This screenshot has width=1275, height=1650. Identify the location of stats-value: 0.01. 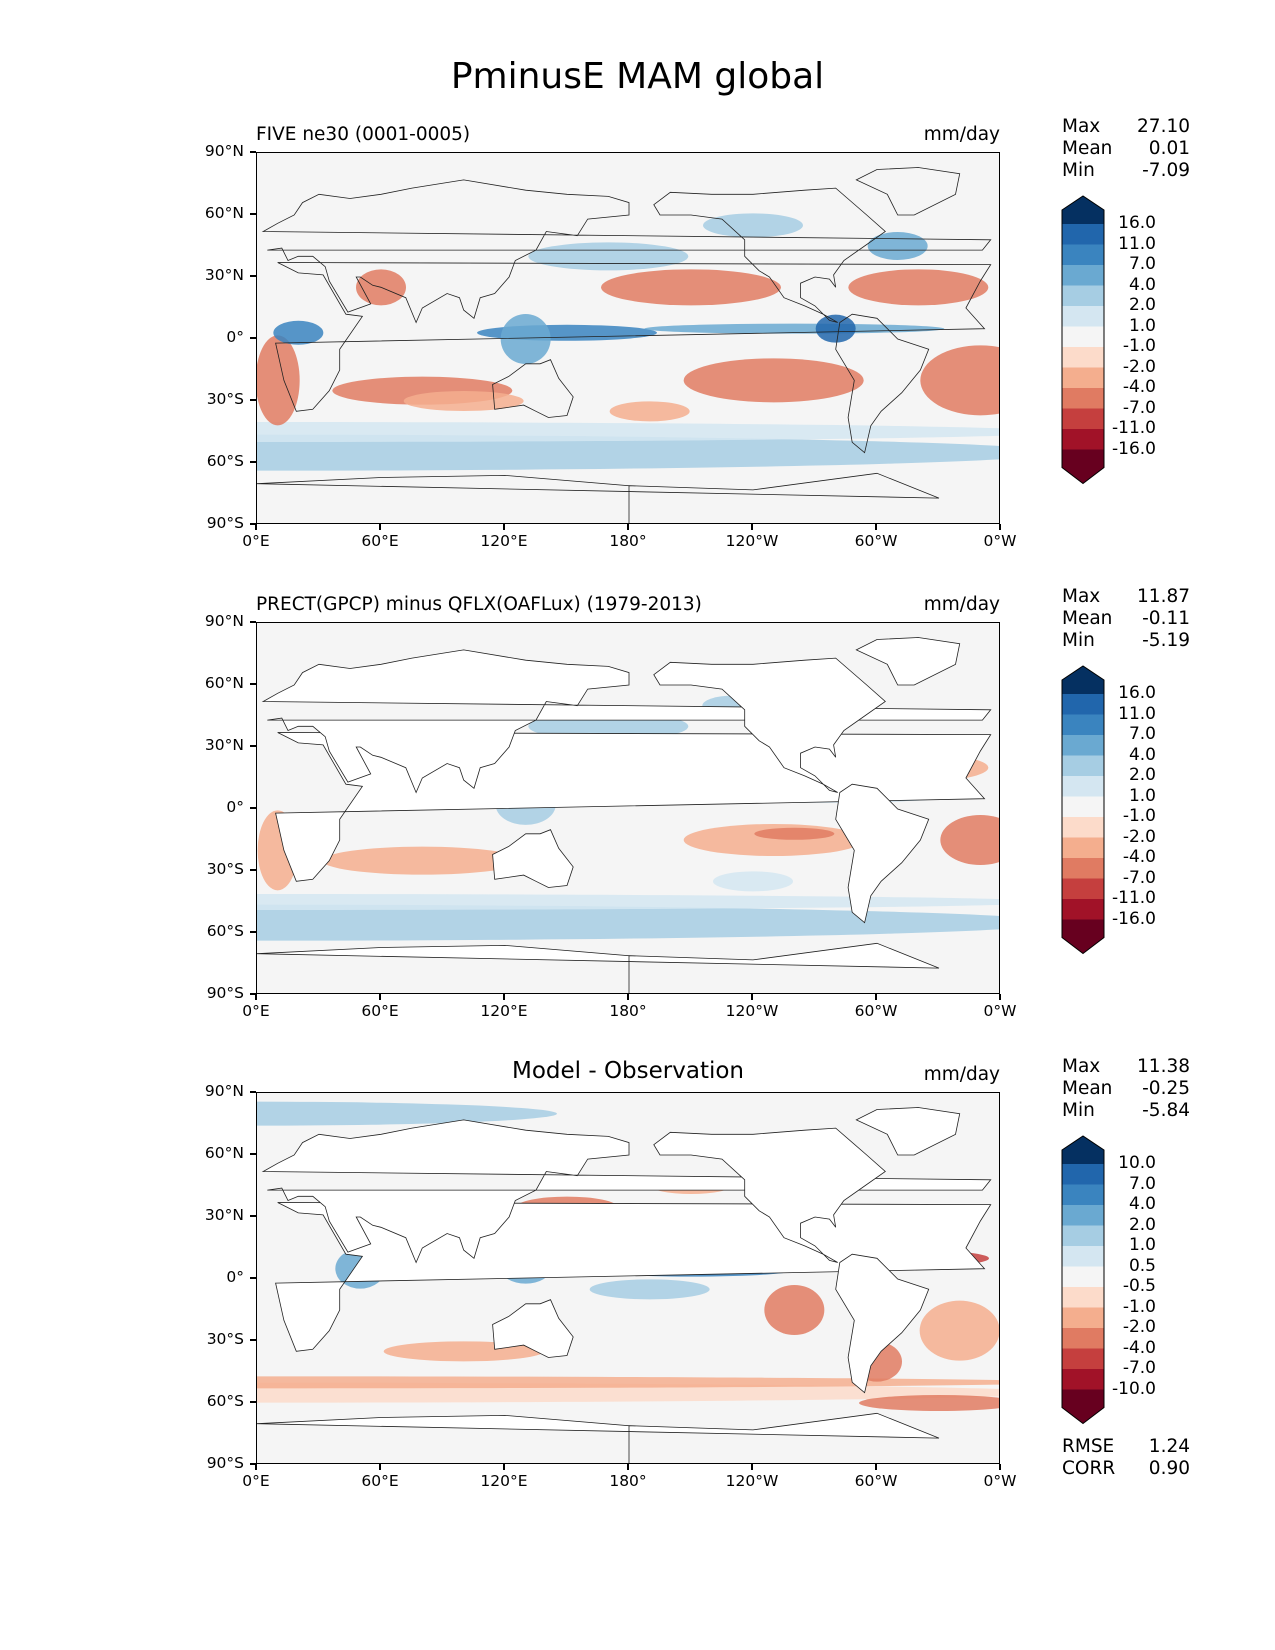
(1169, 148).